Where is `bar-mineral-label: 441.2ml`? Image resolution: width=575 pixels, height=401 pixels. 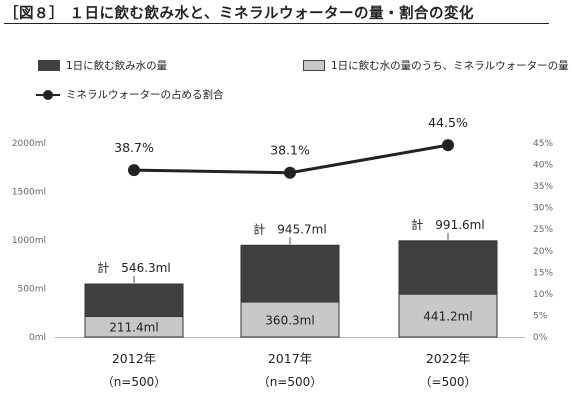
bar-mineral-label: 441.2ml is located at coordinates (447, 317).